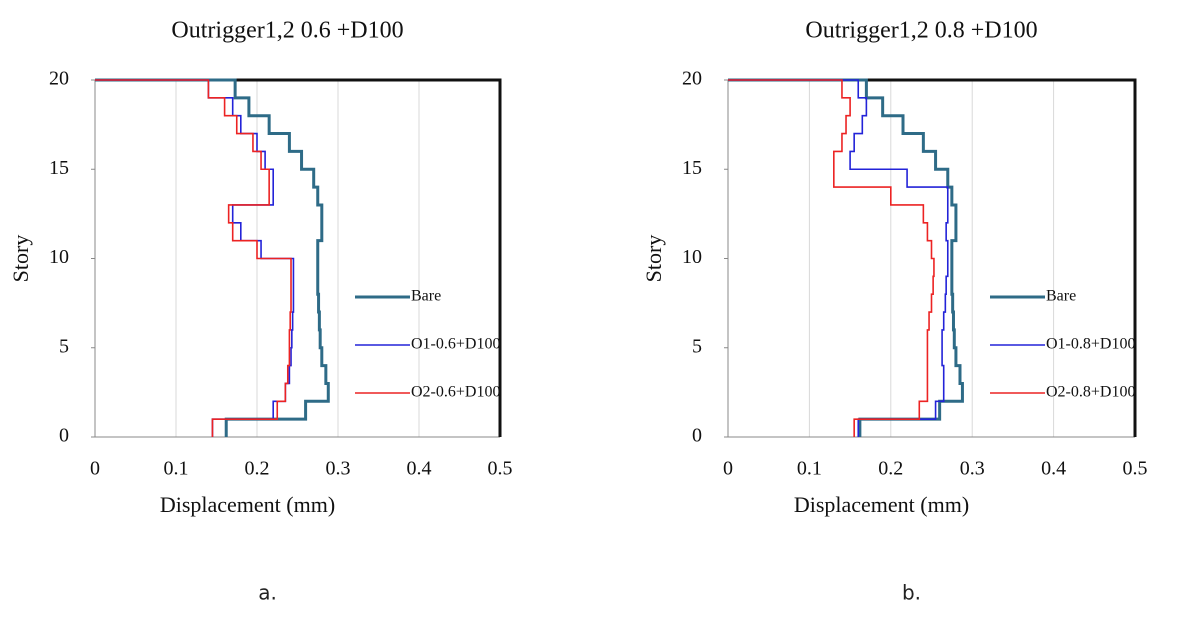  What do you see at coordinates (455, 392) in the screenshot?
I see `legend-label: O2-0.6+D100` at bounding box center [455, 392].